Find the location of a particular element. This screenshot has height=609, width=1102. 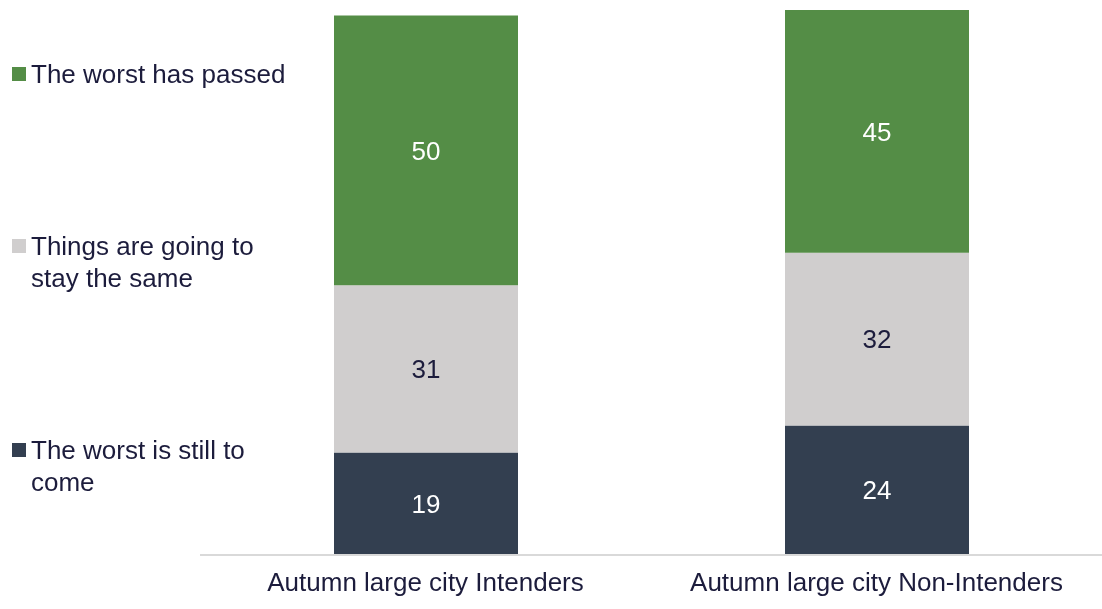

legend-label: Things are going to stay the same is located at coordinates (143, 262).